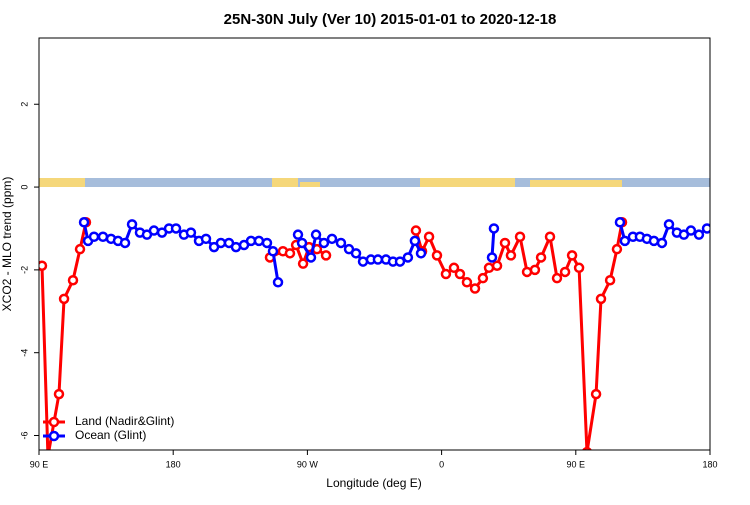  I want to click on y-axis-label: XCO2 - MLO trend (ppm), so click(7, 244).